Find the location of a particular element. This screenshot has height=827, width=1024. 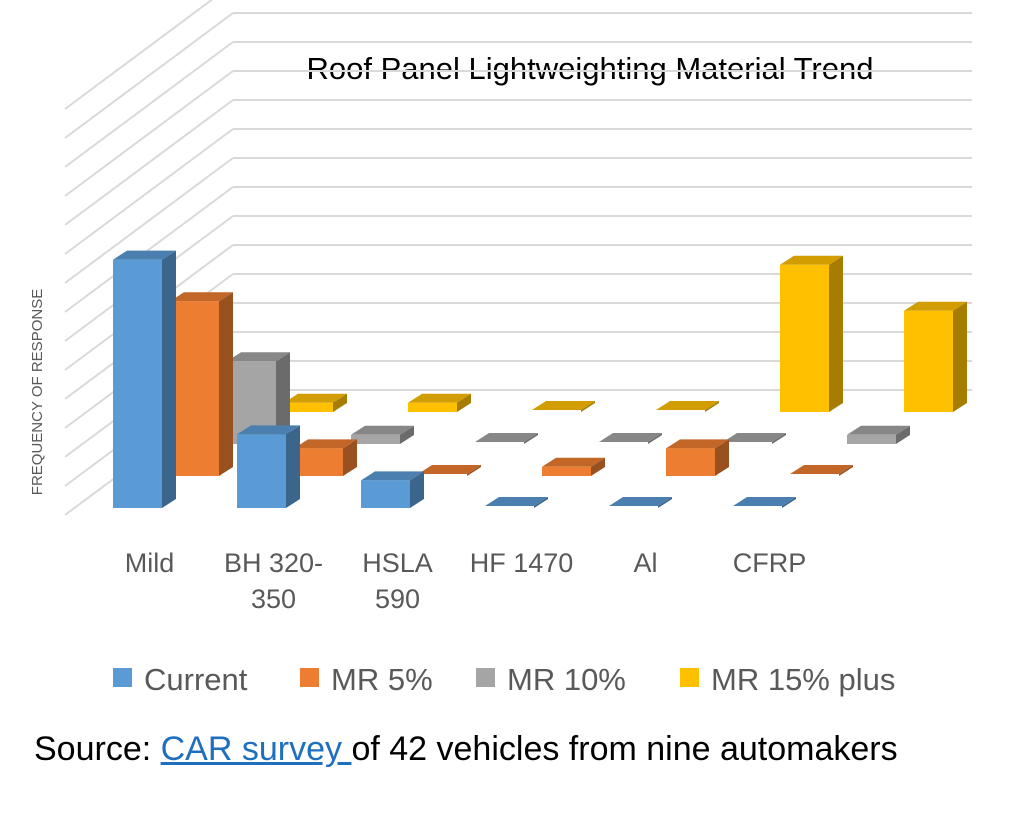

legend-item-mr-10-: MR 10% is located at coordinates (551, 679).